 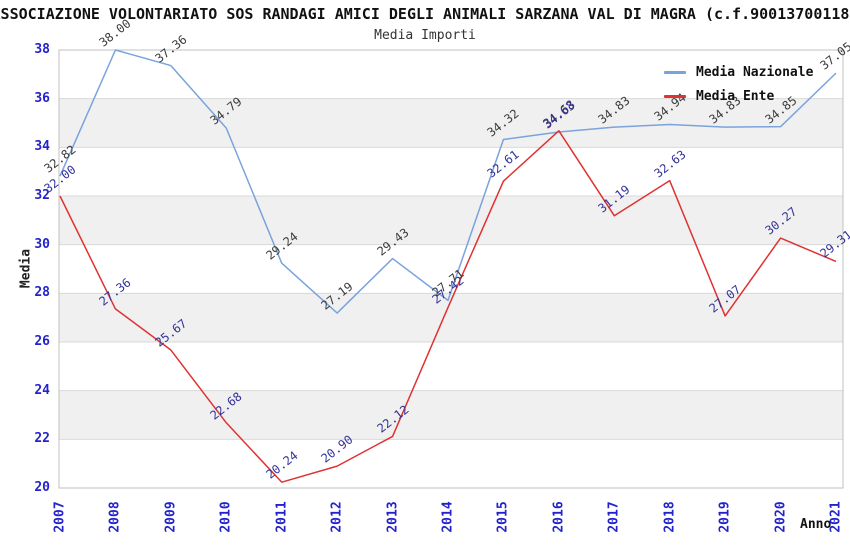 I want to click on x-tick-label: 2017, so click(x=614, y=517).